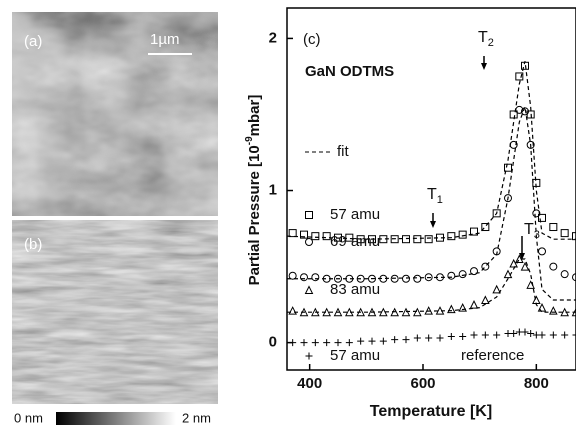 This screenshot has width=576, height=425. What do you see at coordinates (273, 342) in the screenshot?
I see `y-tick-label: 0` at bounding box center [273, 342].